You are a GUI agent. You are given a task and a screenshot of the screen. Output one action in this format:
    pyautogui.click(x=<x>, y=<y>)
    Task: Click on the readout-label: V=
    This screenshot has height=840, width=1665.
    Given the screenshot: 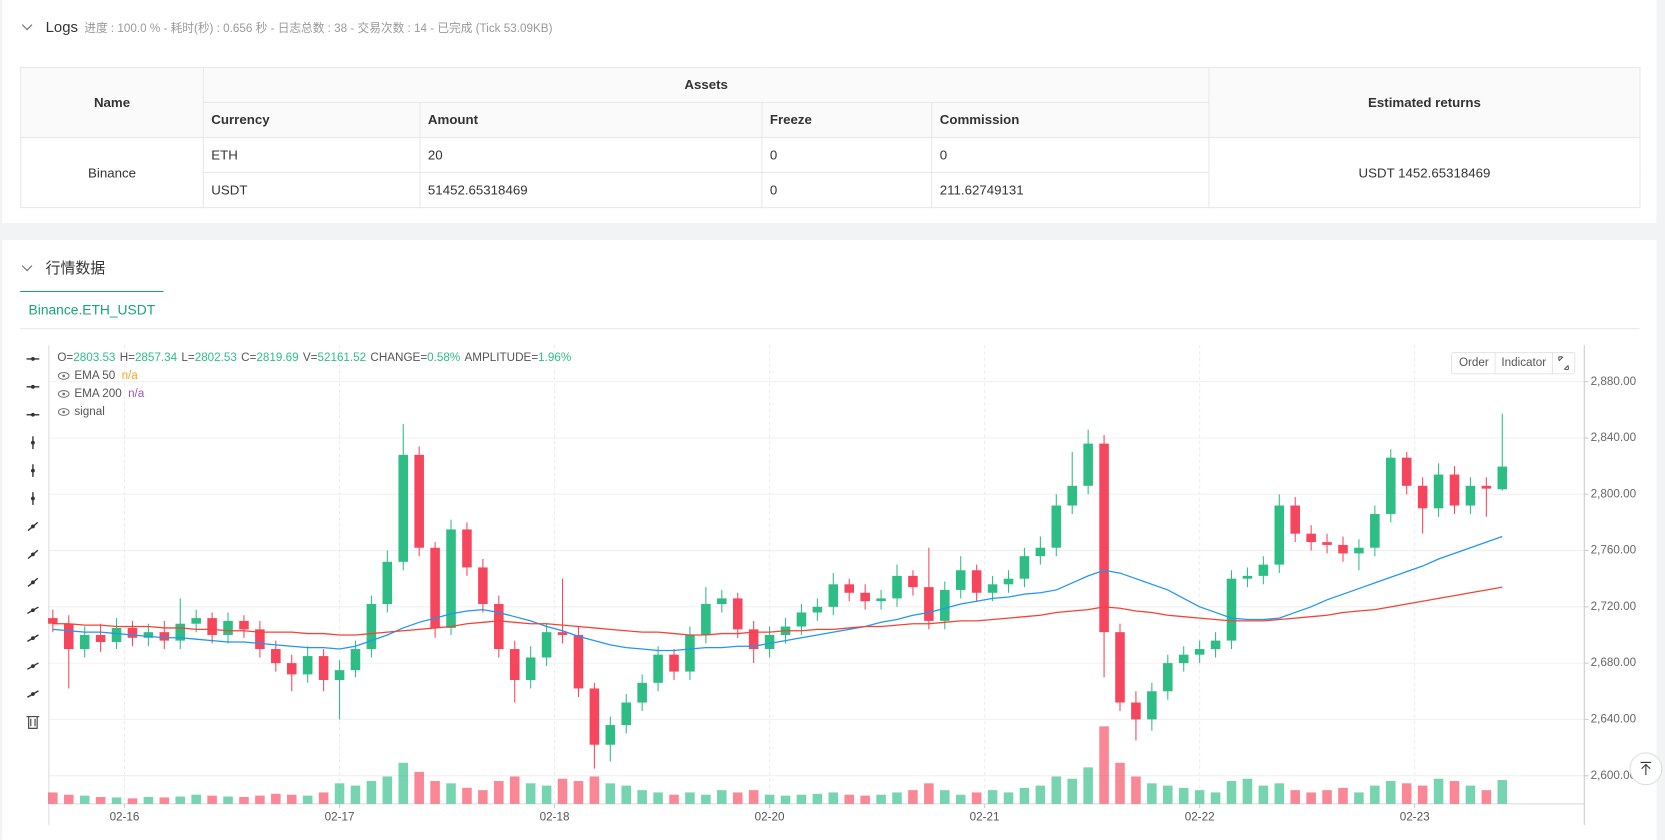 What is the action you would take?
    pyautogui.click(x=310, y=357)
    